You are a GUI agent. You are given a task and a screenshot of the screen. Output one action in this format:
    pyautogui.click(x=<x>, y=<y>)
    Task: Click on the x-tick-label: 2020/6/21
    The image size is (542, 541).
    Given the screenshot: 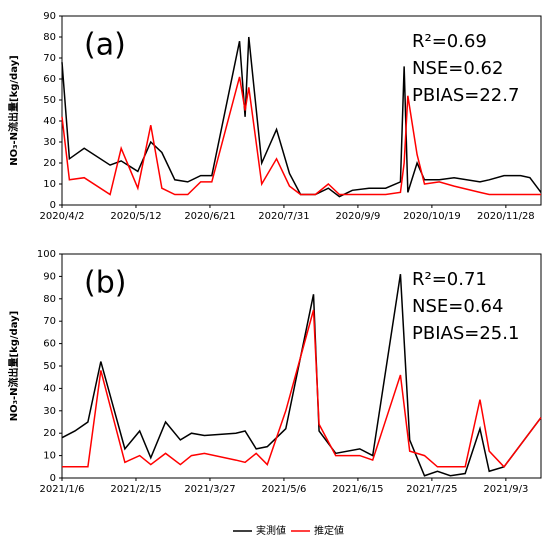 What is the action you would take?
    pyautogui.click(x=209, y=216)
    